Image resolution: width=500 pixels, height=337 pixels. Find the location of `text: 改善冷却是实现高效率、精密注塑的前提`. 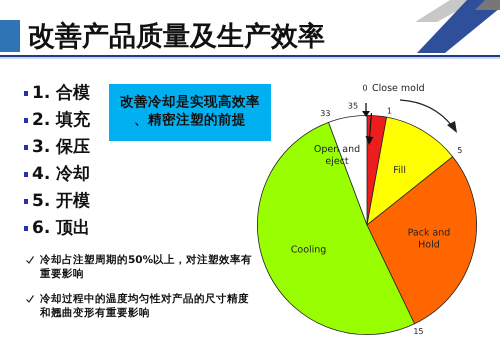

text: 改善冷却是实现高效率、精密注塑的前提 is located at coordinates (190, 112).